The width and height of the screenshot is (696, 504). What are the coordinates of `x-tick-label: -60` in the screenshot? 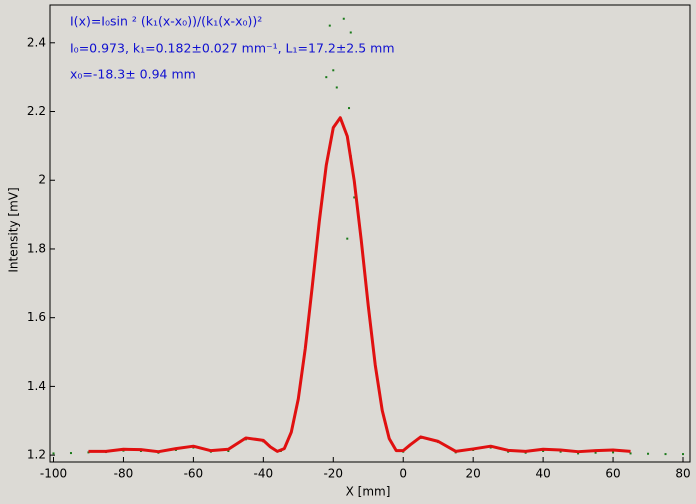 It's located at (194, 474).